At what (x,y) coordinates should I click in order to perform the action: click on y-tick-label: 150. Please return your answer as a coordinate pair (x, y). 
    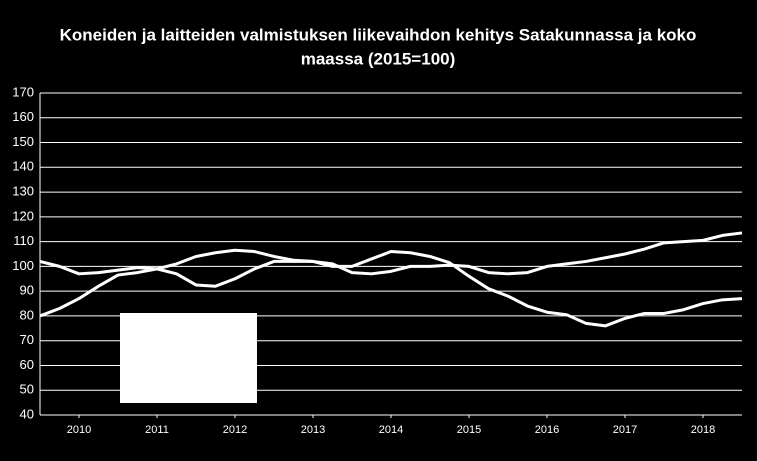
    Looking at the image, I should click on (23, 141).